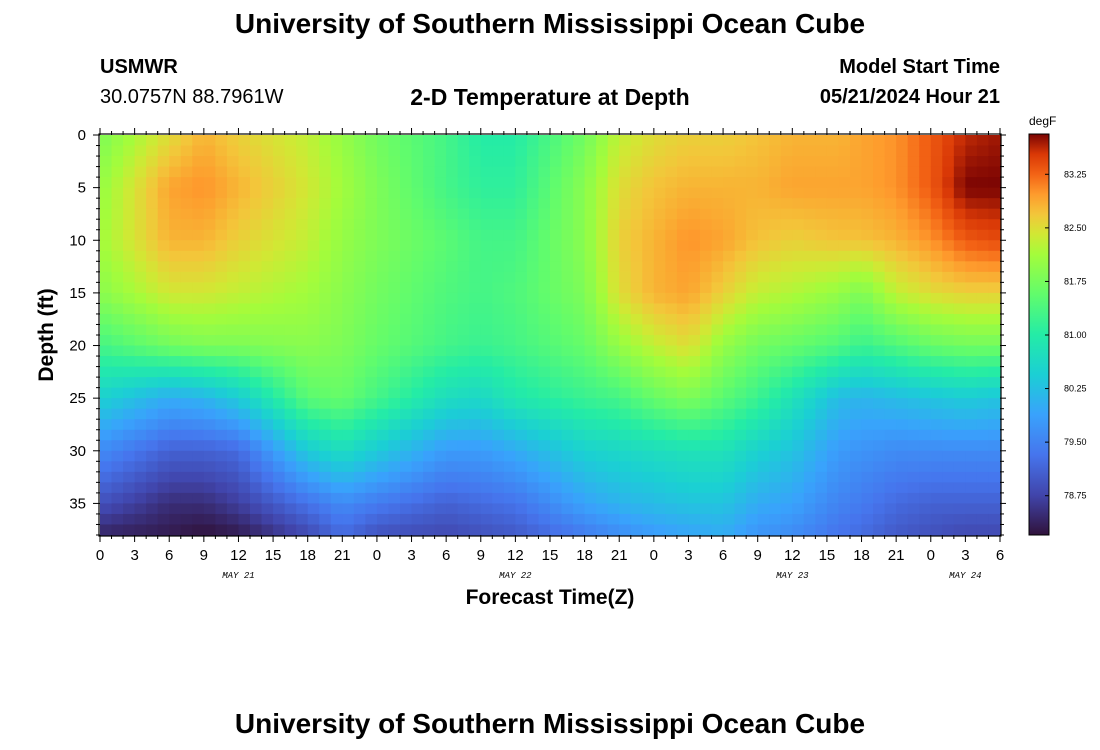 This screenshot has height=750, width=1100. Describe the element at coordinates (192, 97) in the screenshot. I see `station-coordinates: 30.0757N 88.7961W` at that location.